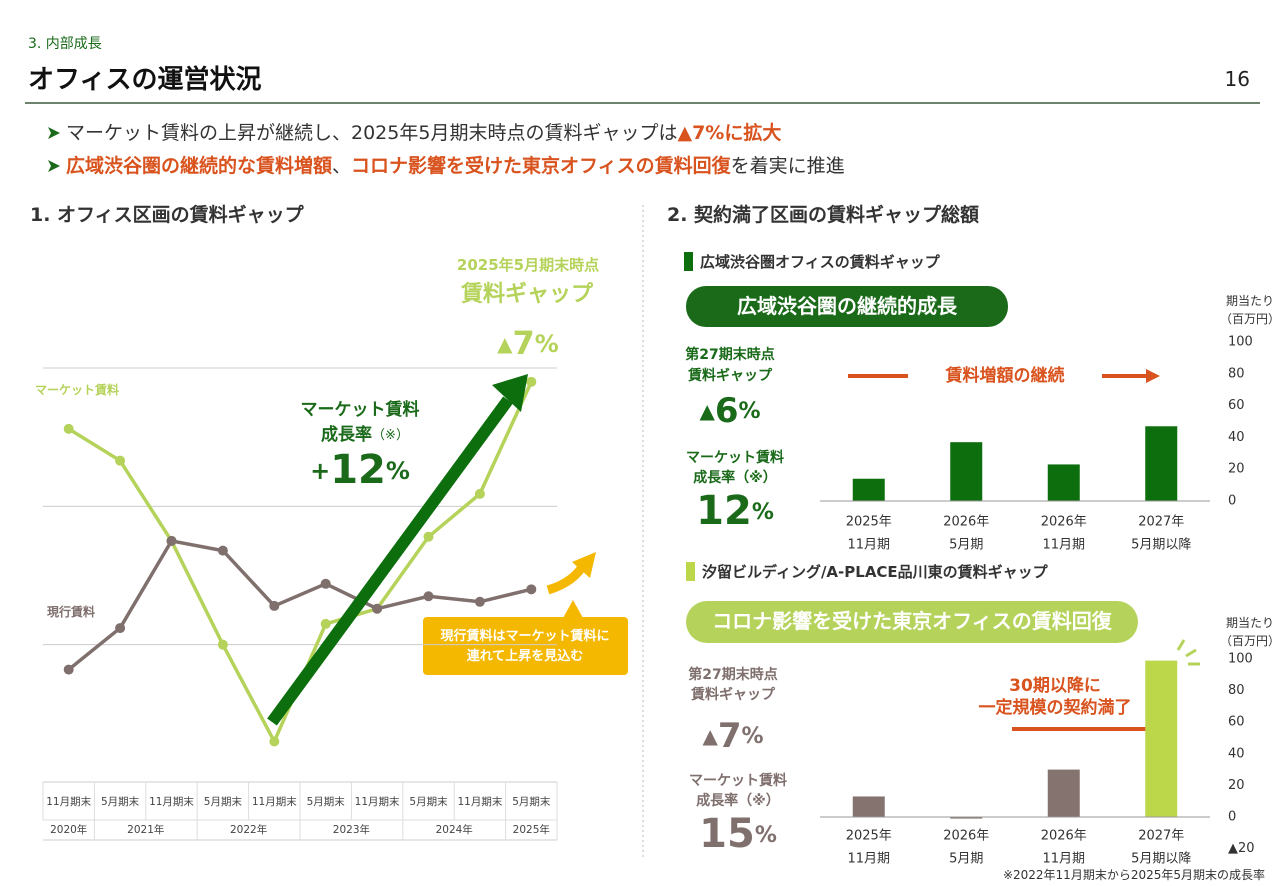 This screenshot has width=1280, height=886. Describe the element at coordinates (528, 265) in the screenshot. I see `gap-note-part: 2025年5月期末時点` at that location.